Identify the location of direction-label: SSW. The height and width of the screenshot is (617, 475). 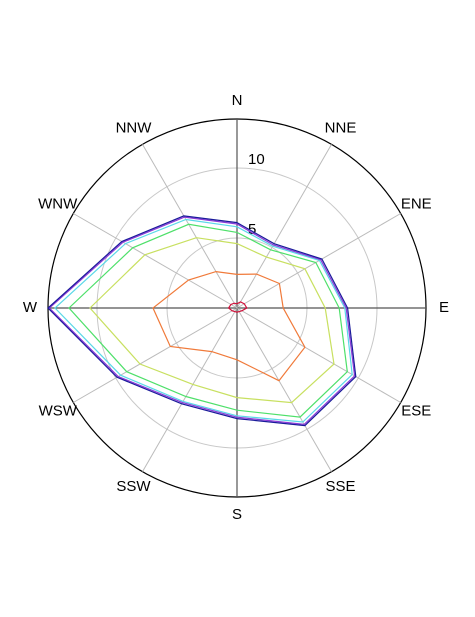
(133, 486).